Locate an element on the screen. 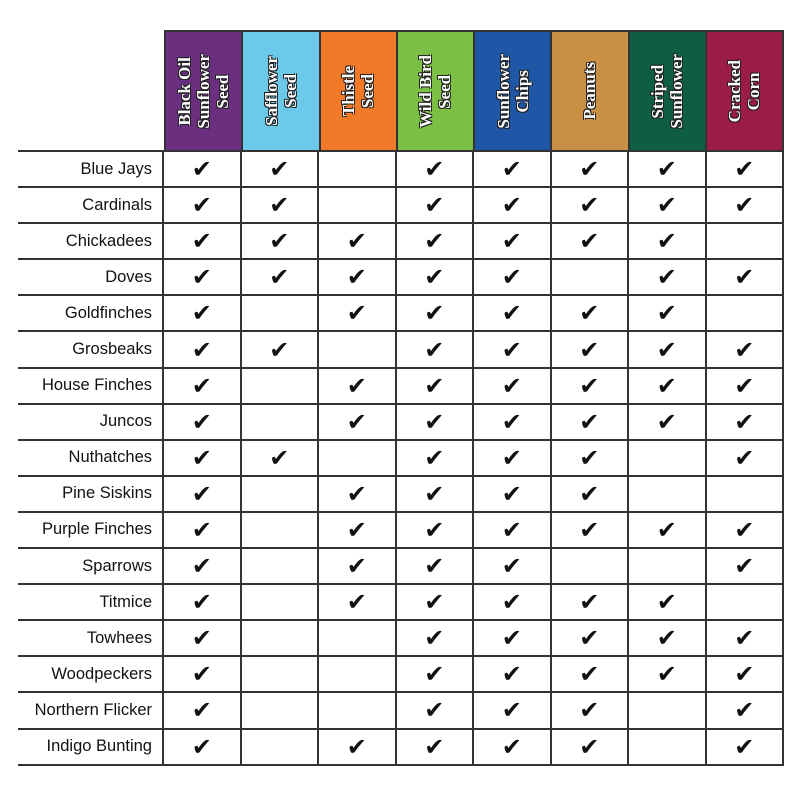 This screenshot has width=800, height=800. bird-name-cell: Purple Finches is located at coordinates (91, 530).